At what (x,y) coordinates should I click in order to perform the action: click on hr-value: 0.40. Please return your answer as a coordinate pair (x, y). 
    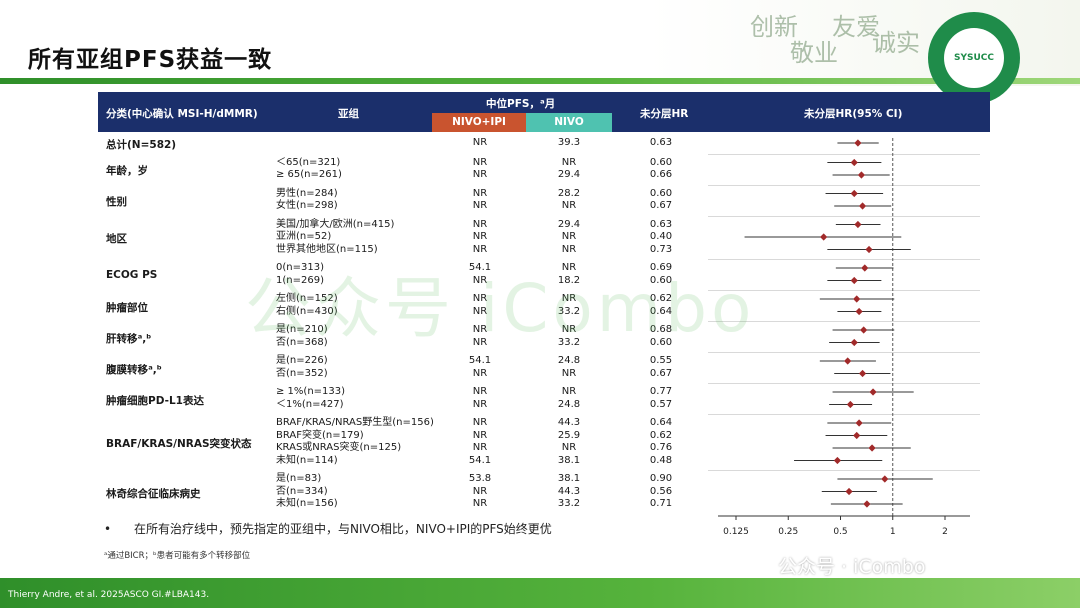
    Looking at the image, I should click on (661, 236).